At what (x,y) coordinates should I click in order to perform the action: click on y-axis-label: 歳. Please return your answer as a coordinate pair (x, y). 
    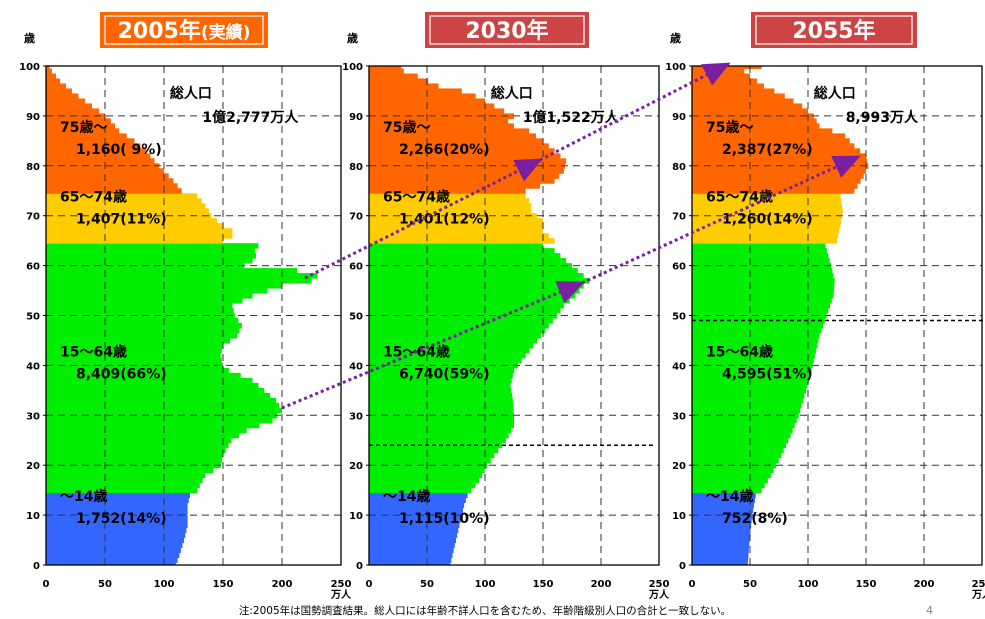
    Looking at the image, I should click on (352, 38).